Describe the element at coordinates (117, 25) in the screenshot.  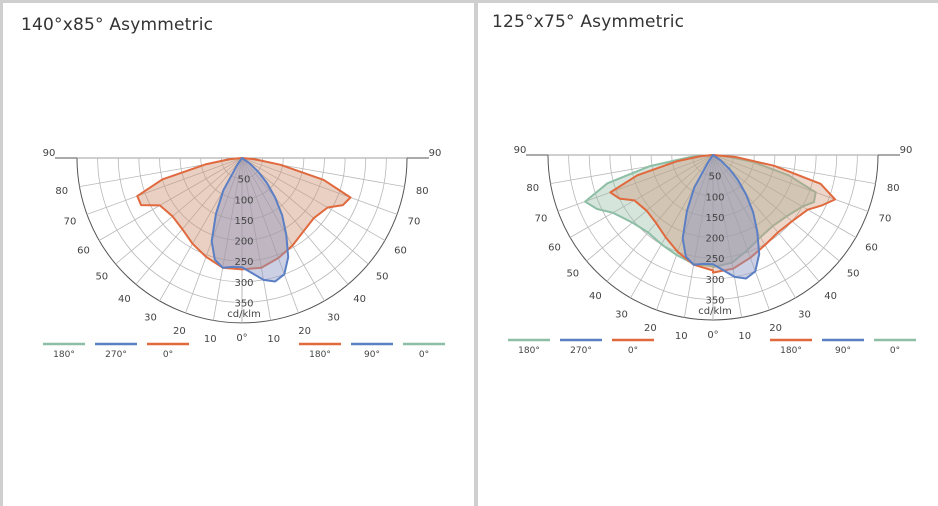
I see `panel-title: 140°x85° Asymmetric` at that location.